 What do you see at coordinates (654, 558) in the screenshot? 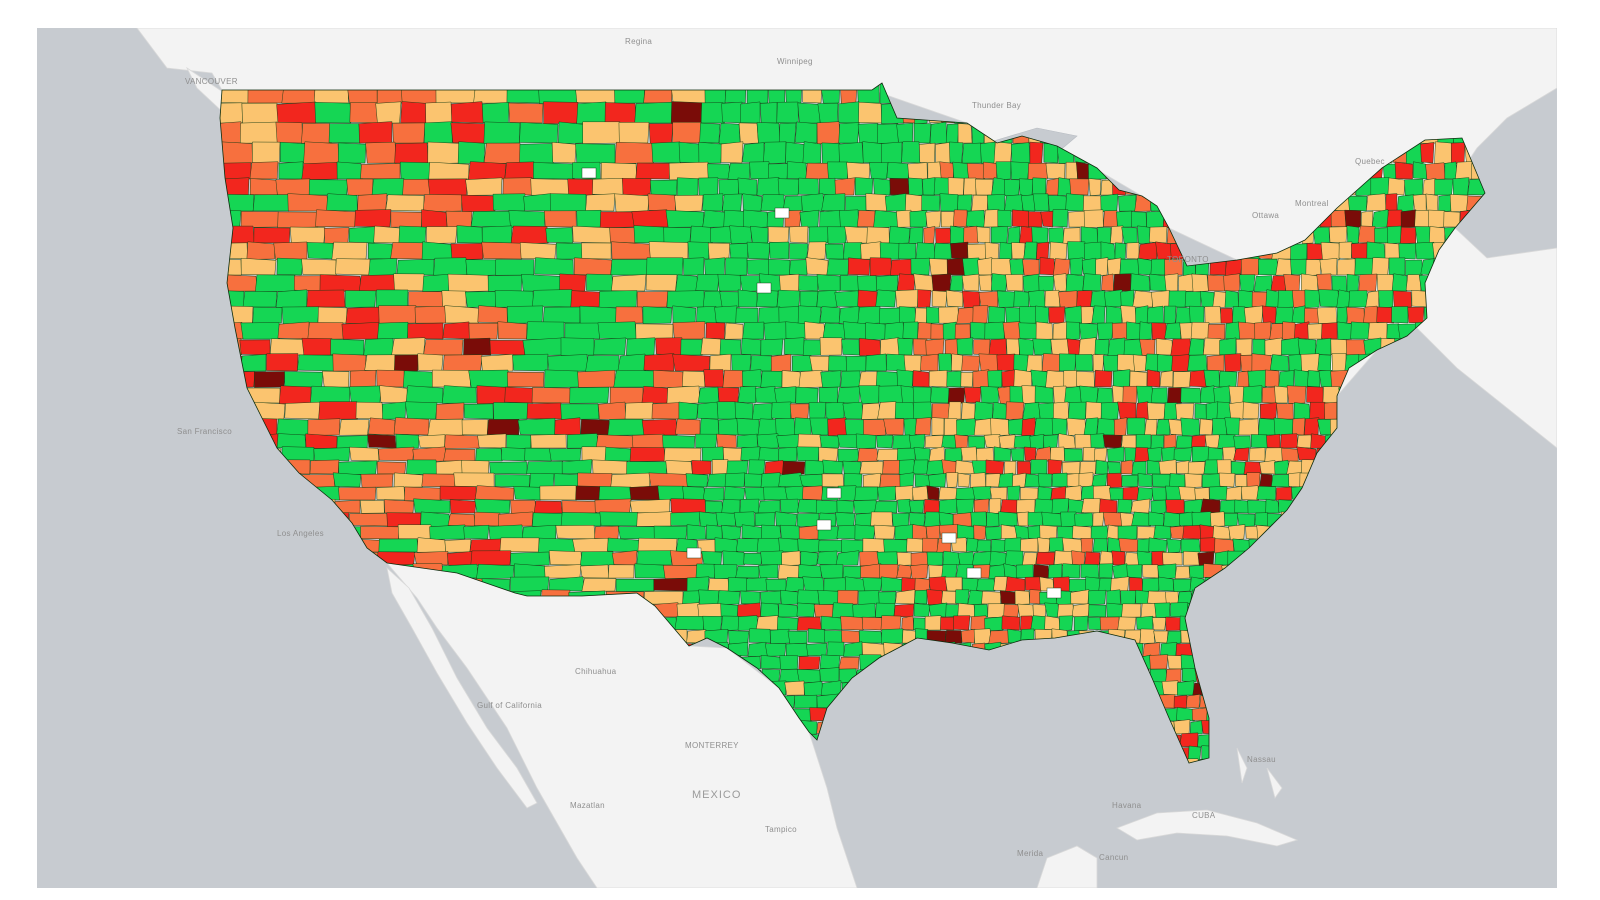
I see `county-1976` at bounding box center [654, 558].